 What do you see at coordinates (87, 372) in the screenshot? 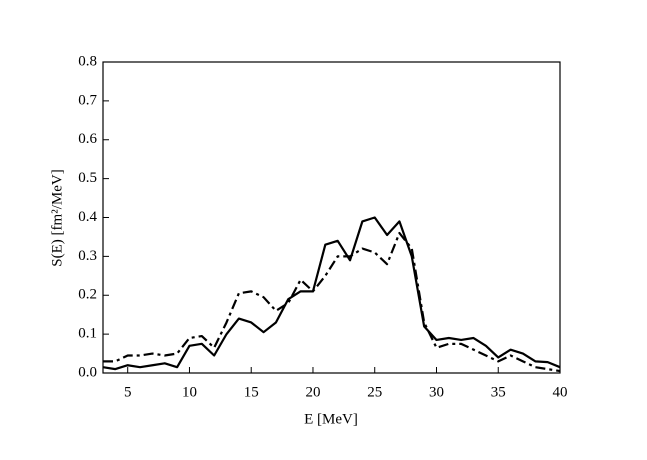
I see `y-tick-label: 0.0` at bounding box center [87, 372].